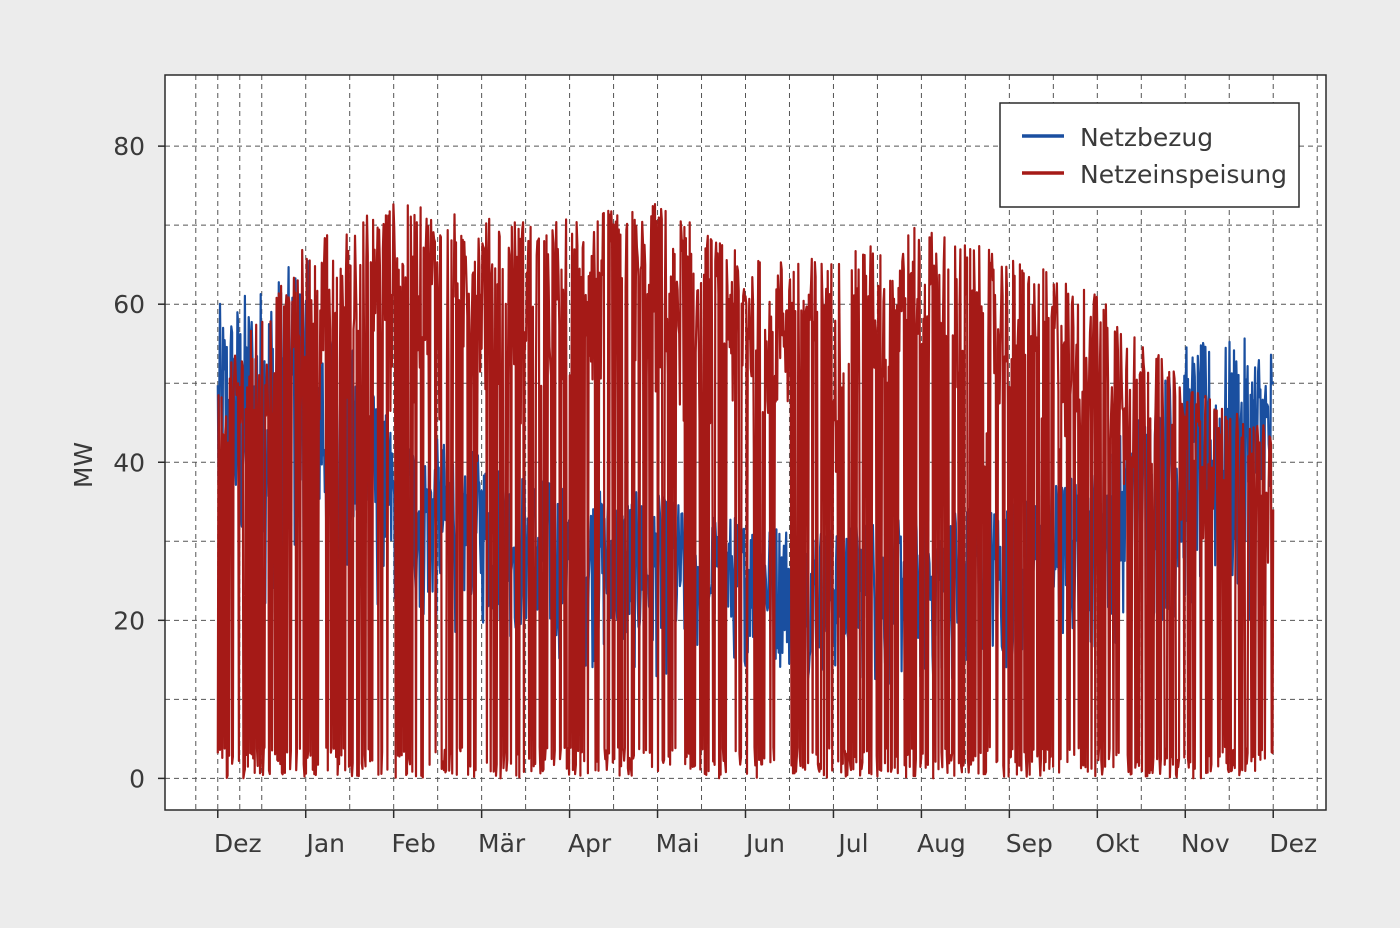  Describe the element at coordinates (137, 778) in the screenshot. I see `y-tick-label: 0` at that location.